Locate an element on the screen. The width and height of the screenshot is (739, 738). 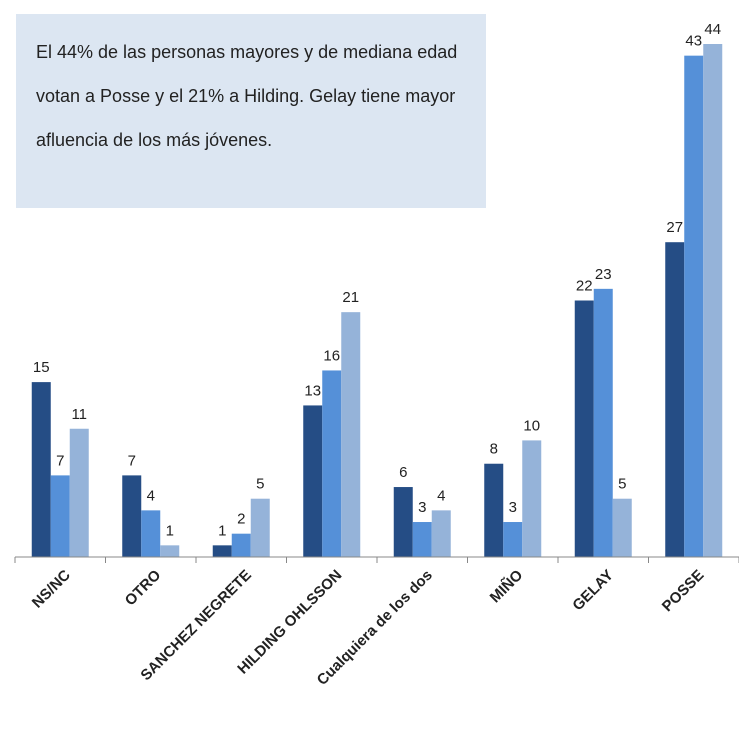
x-tick-label: OTRO is located at coordinates (143, 587).